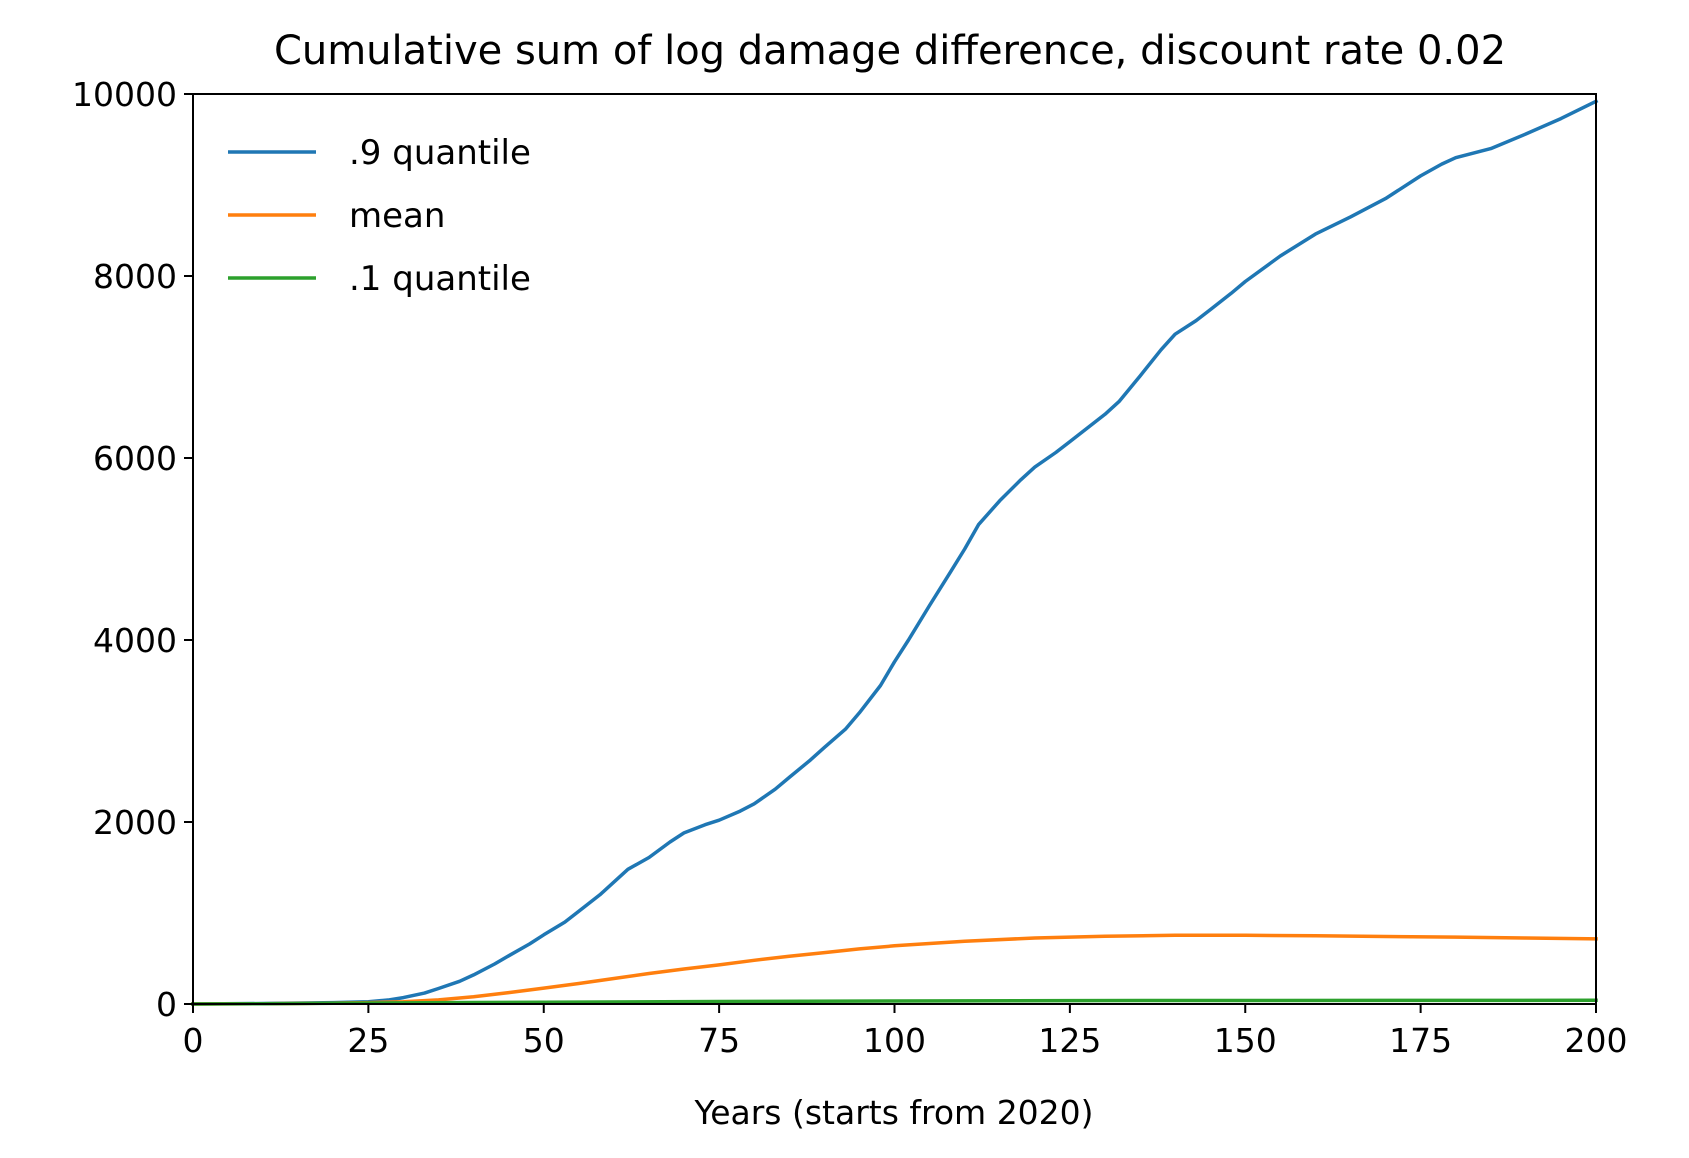 Image resolution: width=1689 pixels, height=1158 pixels. What do you see at coordinates (135, 640) in the screenshot?
I see `y-tick-label: 4000` at bounding box center [135, 640].